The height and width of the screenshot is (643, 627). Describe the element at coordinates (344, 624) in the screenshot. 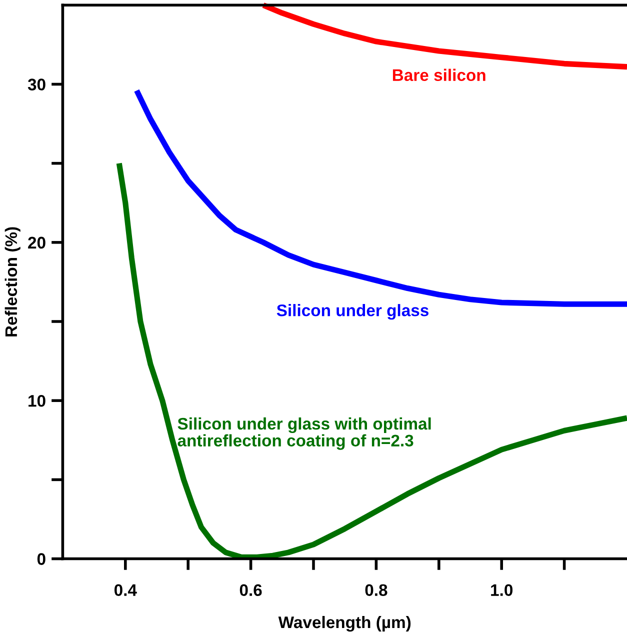

I see `x-axis-title: Wavelength (µm)` at that location.